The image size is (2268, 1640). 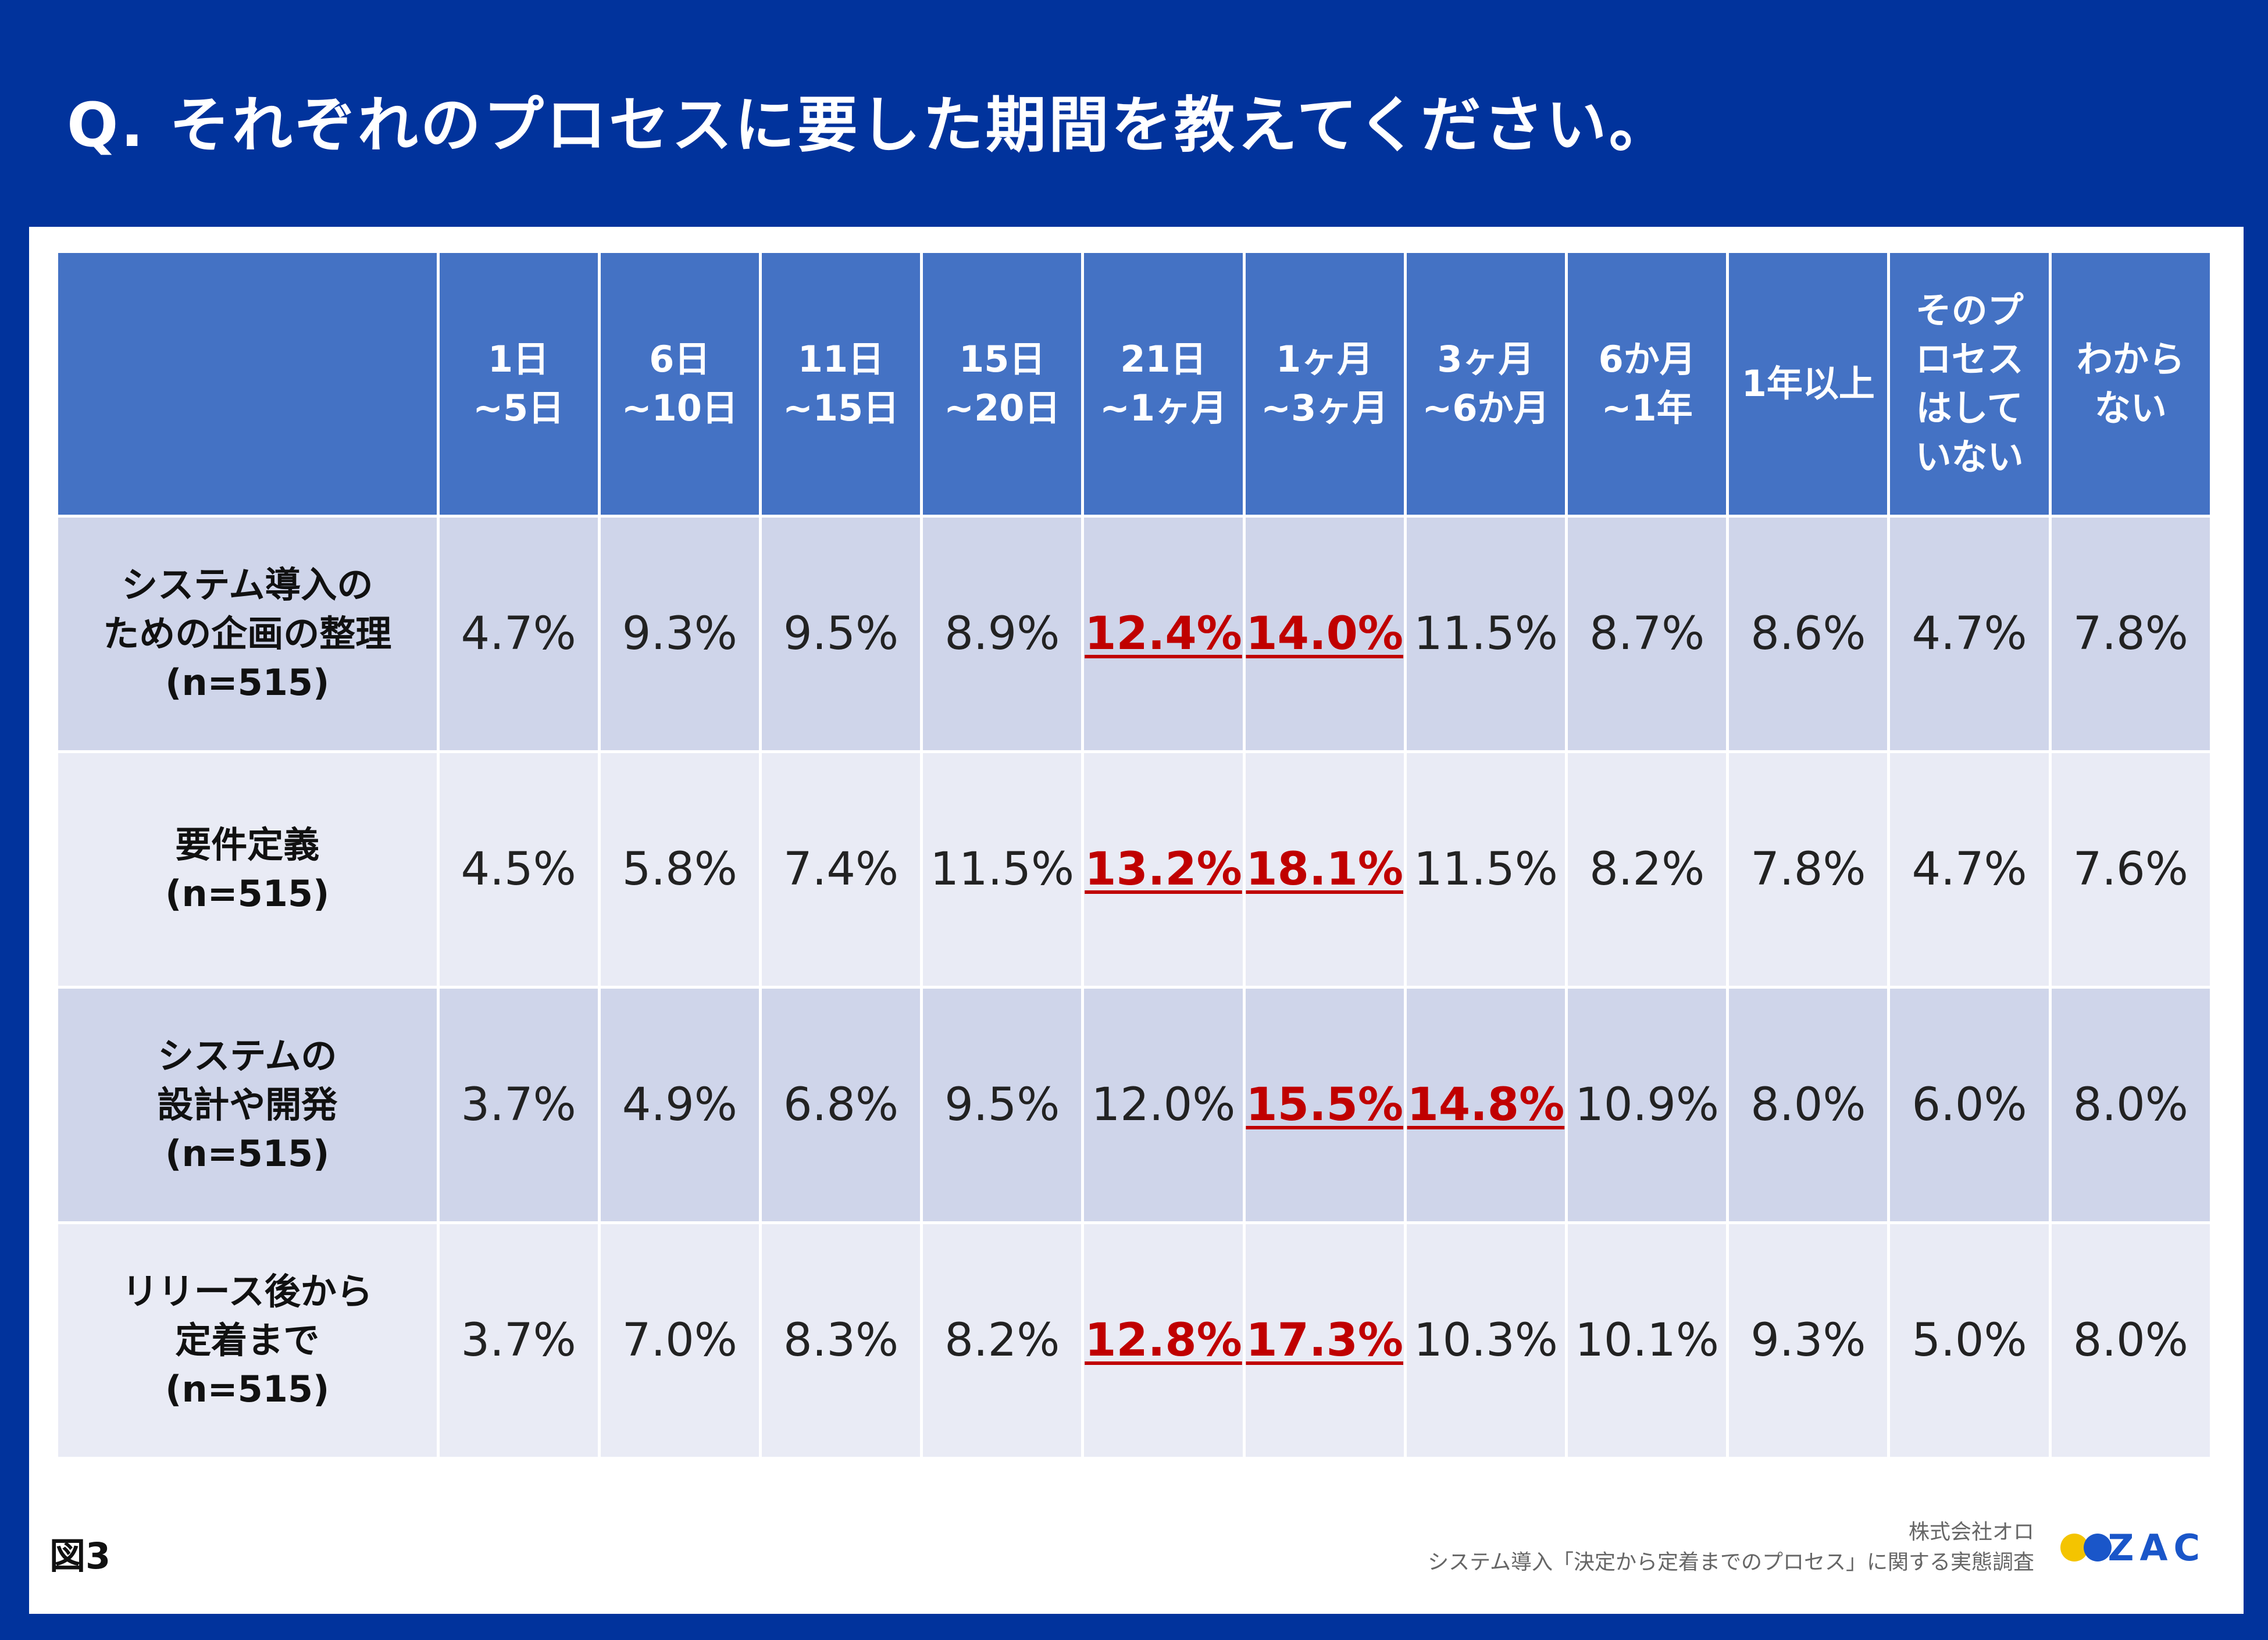 I want to click on question-text: それぞれのプロセスに要した期間を教えてください。, so click(x=921, y=125).